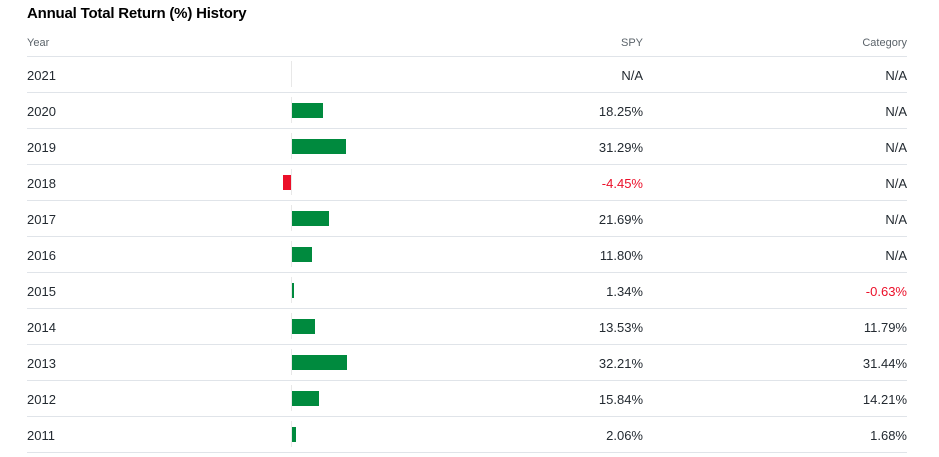 This screenshot has width=939, height=457. I want to click on table-row: 2018 -4.45% N/A, so click(467, 183).